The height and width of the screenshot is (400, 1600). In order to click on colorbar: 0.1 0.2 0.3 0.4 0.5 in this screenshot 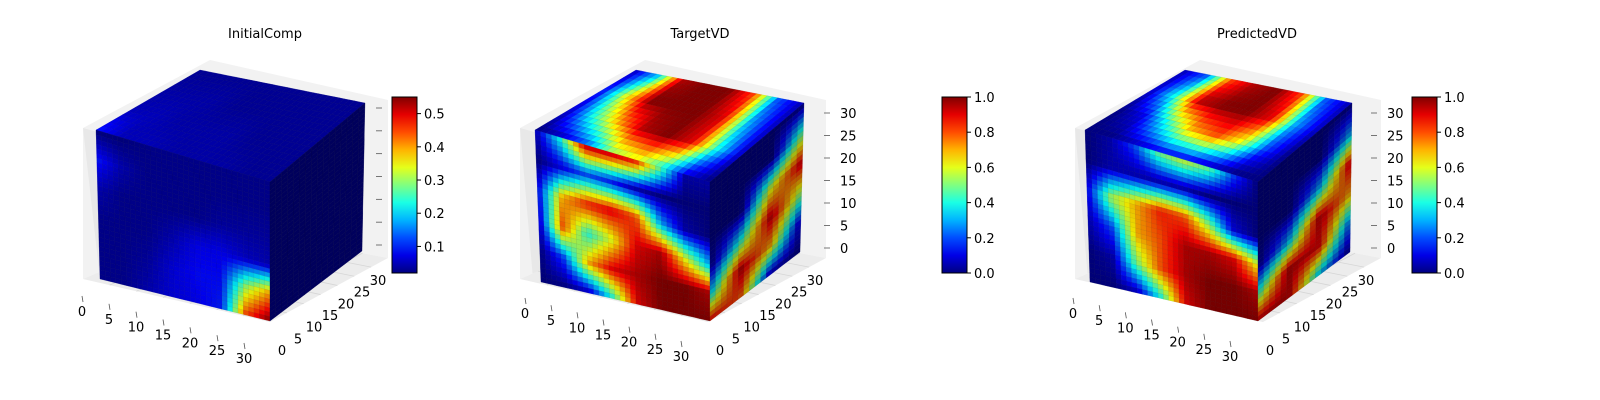, I will do `click(418, 185)`.